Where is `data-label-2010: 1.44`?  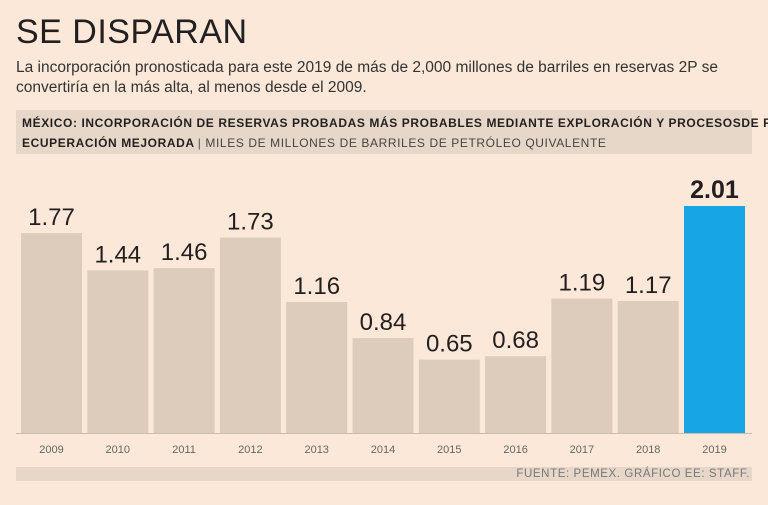 data-label-2010: 1.44 is located at coordinates (117, 254).